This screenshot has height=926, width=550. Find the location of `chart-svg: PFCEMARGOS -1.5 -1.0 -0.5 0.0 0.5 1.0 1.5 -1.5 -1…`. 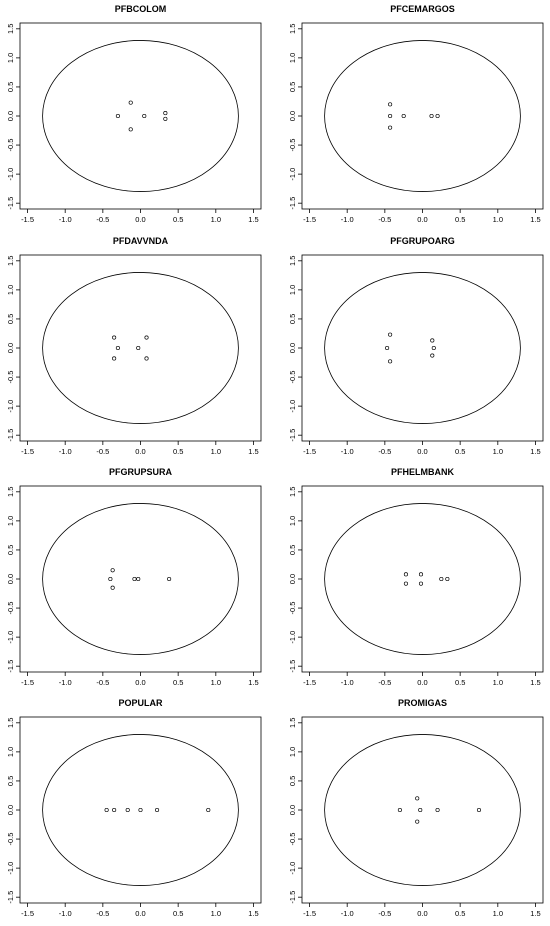

chart-svg: PFCEMARGOS -1.5 -1.0 -0.5 0.0 0.5 1.0 1.5 -1.5 -1… is located at coordinates (416, 114).